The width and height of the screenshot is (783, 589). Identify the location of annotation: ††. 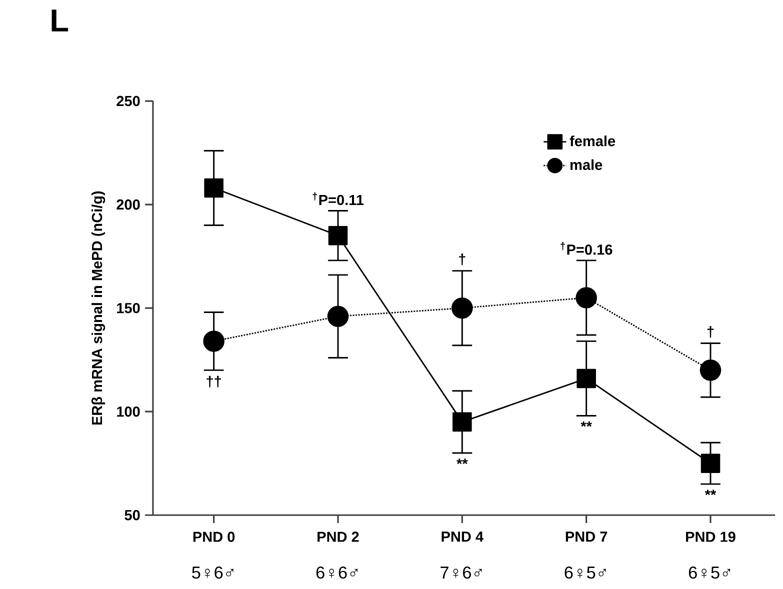
(213, 382).